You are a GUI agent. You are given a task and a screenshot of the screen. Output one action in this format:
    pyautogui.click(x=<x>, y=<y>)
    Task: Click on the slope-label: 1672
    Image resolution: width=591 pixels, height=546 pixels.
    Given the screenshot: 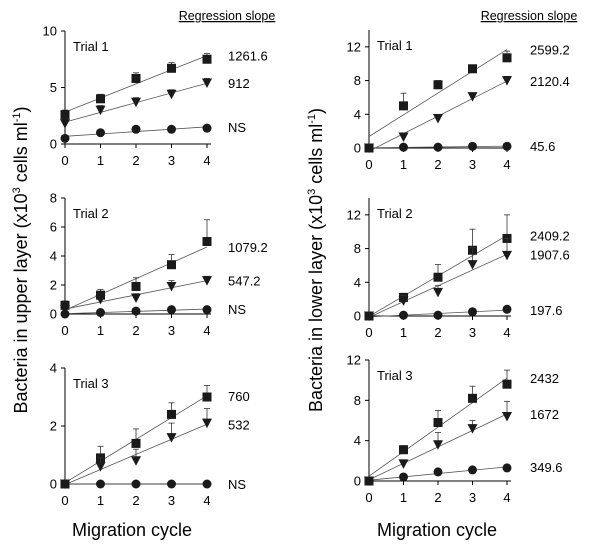 What is the action you would take?
    pyautogui.click(x=544, y=414)
    